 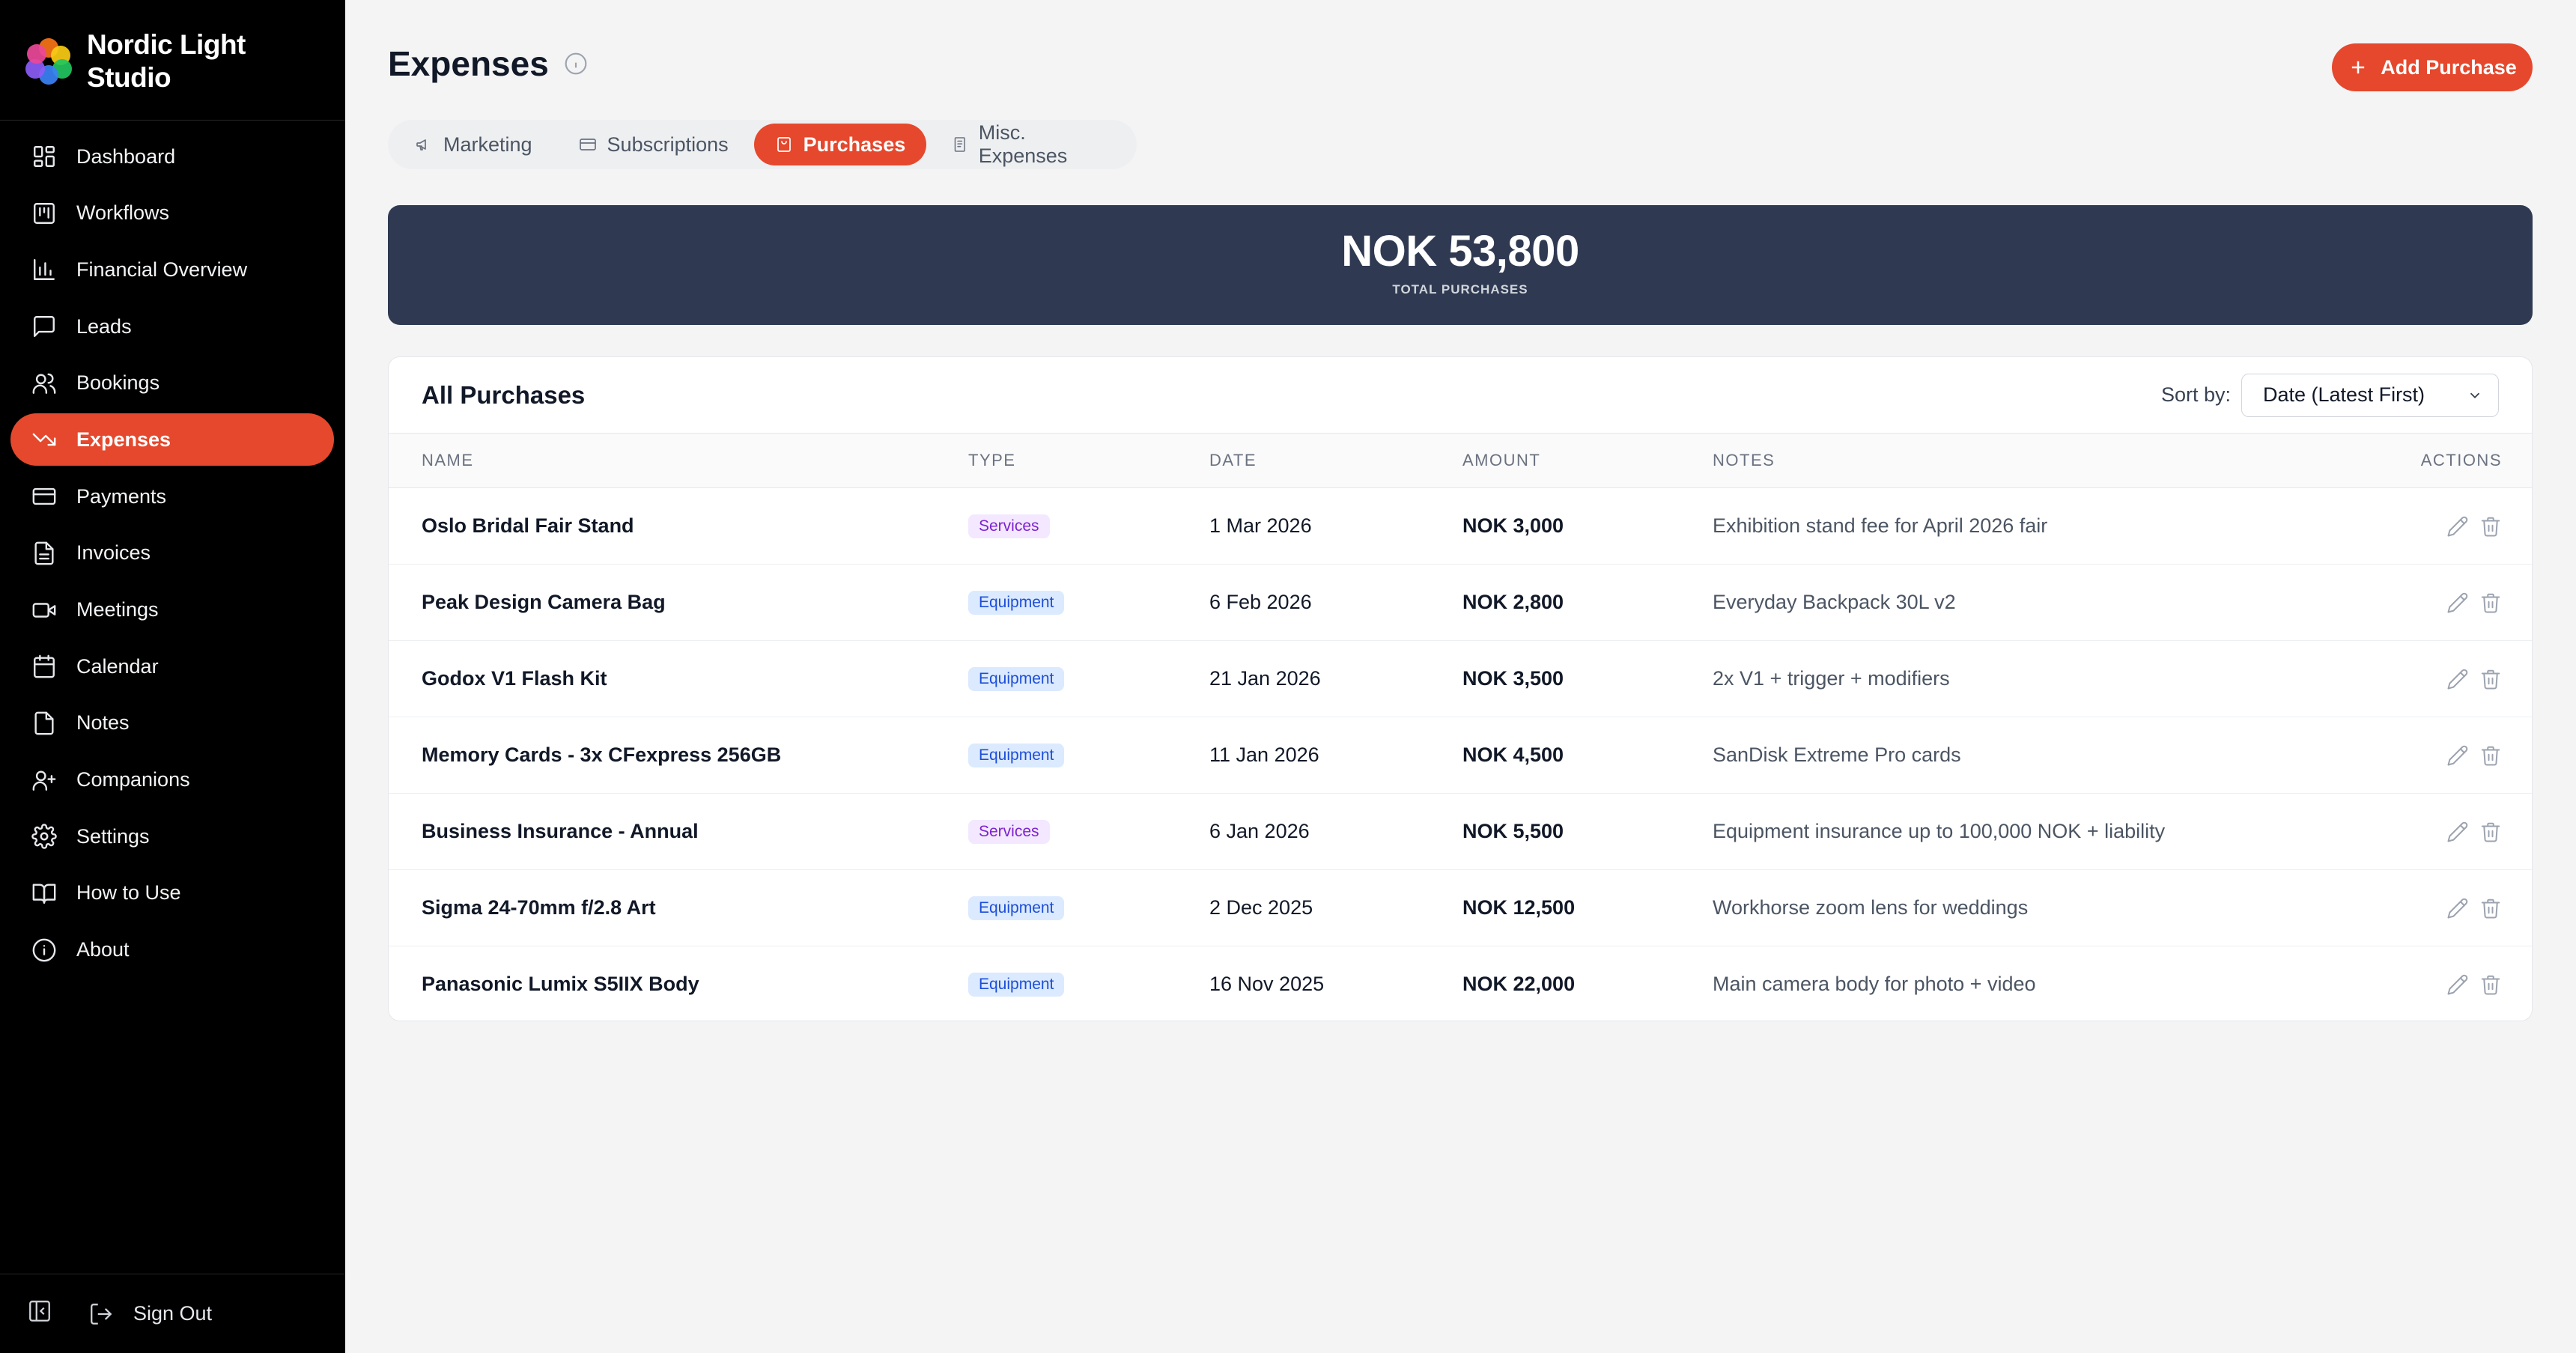 I want to click on sidebar-item-how-to-use: How to Use, so click(x=172, y=893).